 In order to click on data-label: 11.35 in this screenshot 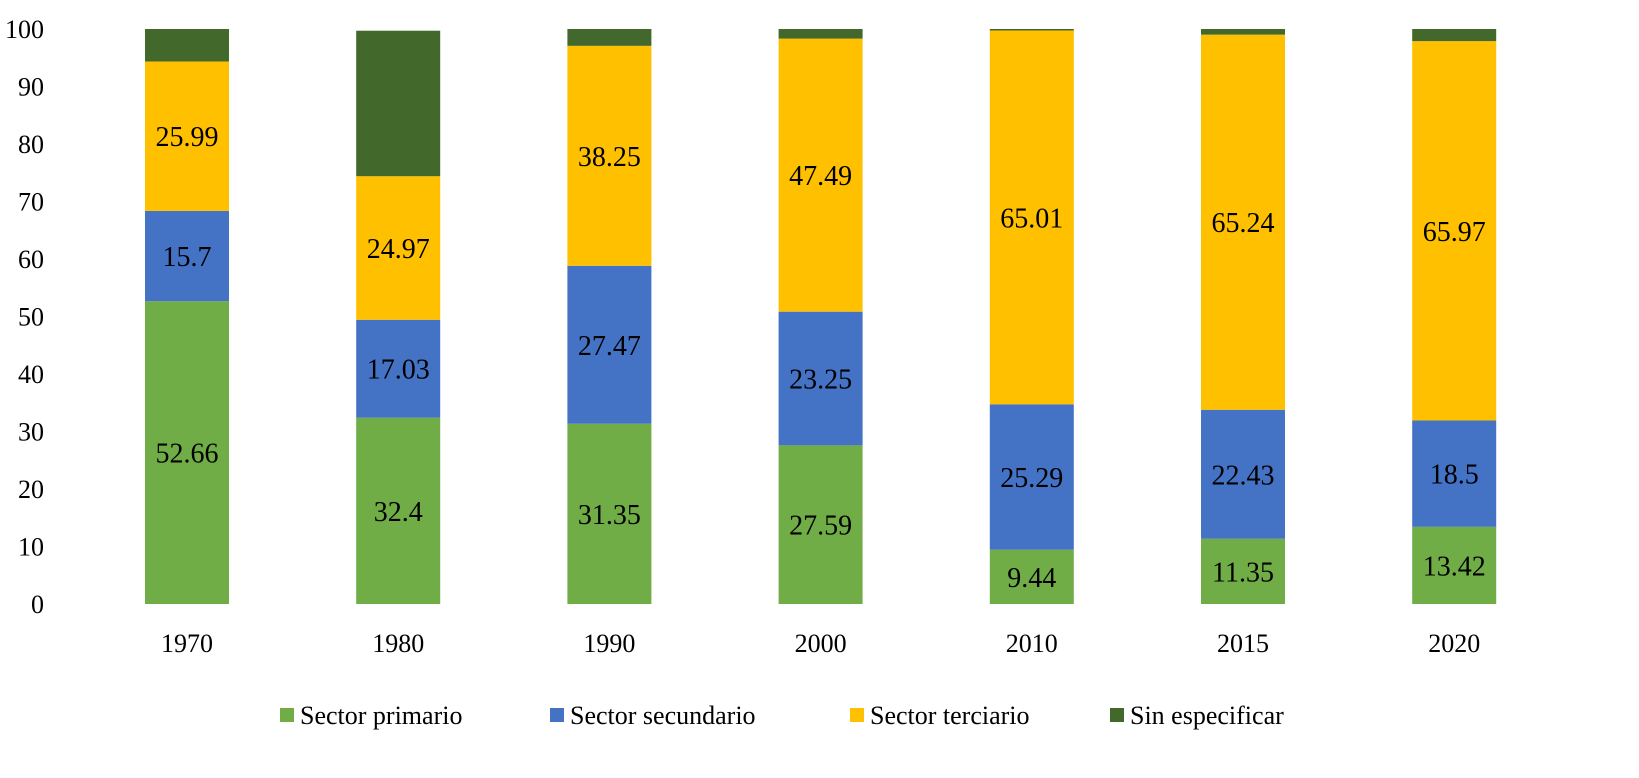, I will do `click(1243, 572)`.